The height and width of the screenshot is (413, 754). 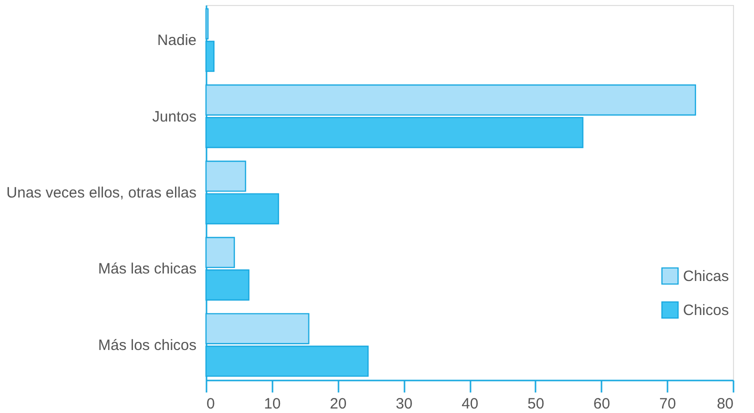 I want to click on x-tick-label: 70, so click(x=667, y=404).